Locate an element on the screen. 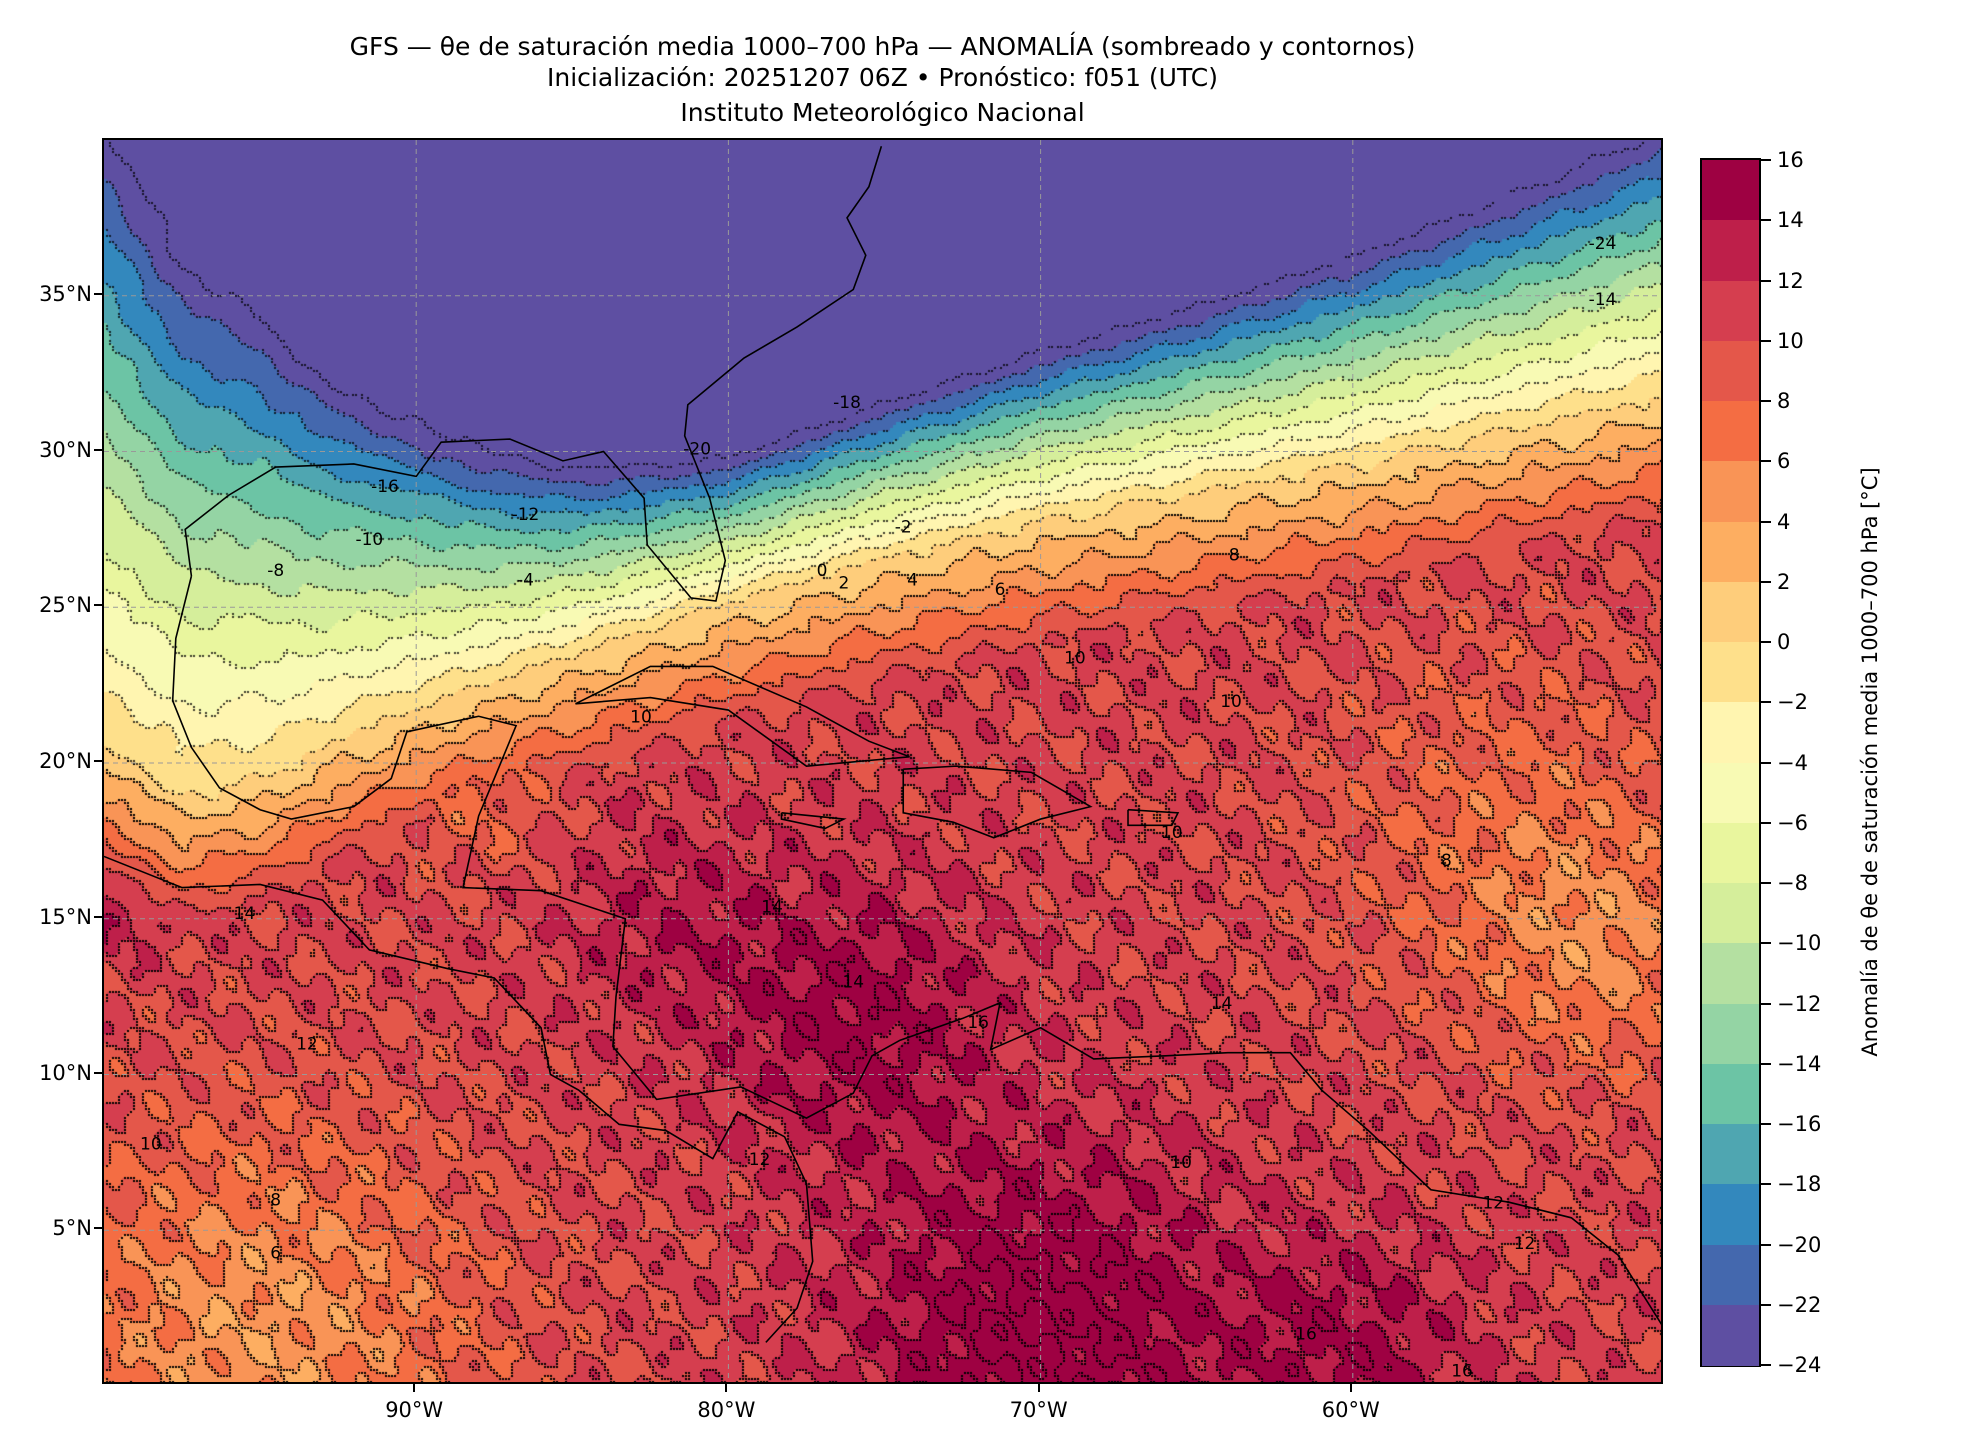 The image size is (1980, 1440). y-tick-label: 25°N is located at coordinates (65, 605).